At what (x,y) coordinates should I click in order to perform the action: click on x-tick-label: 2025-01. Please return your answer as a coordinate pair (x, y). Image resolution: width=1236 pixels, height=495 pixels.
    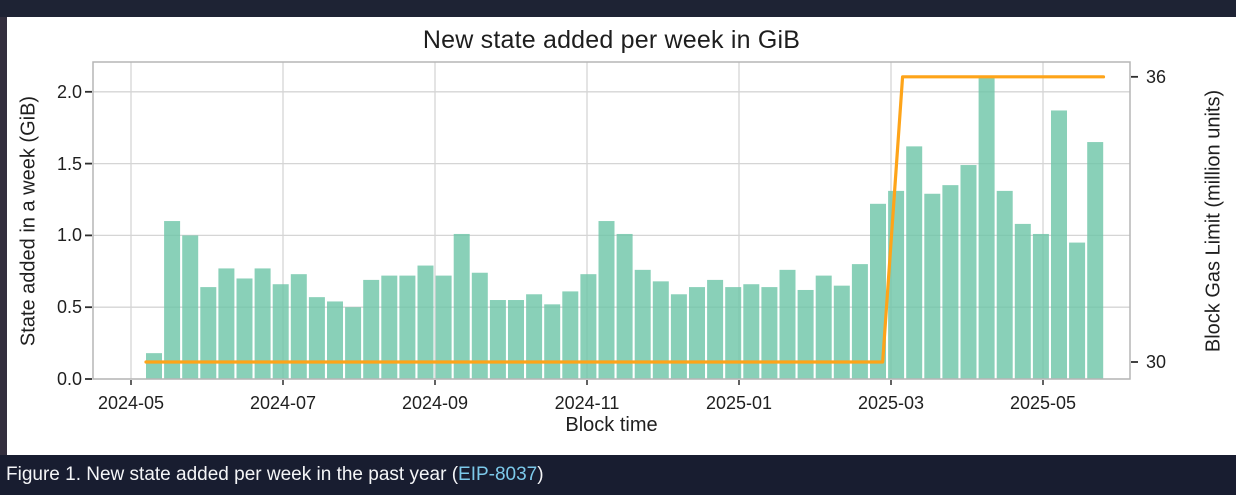
    Looking at the image, I should click on (739, 403).